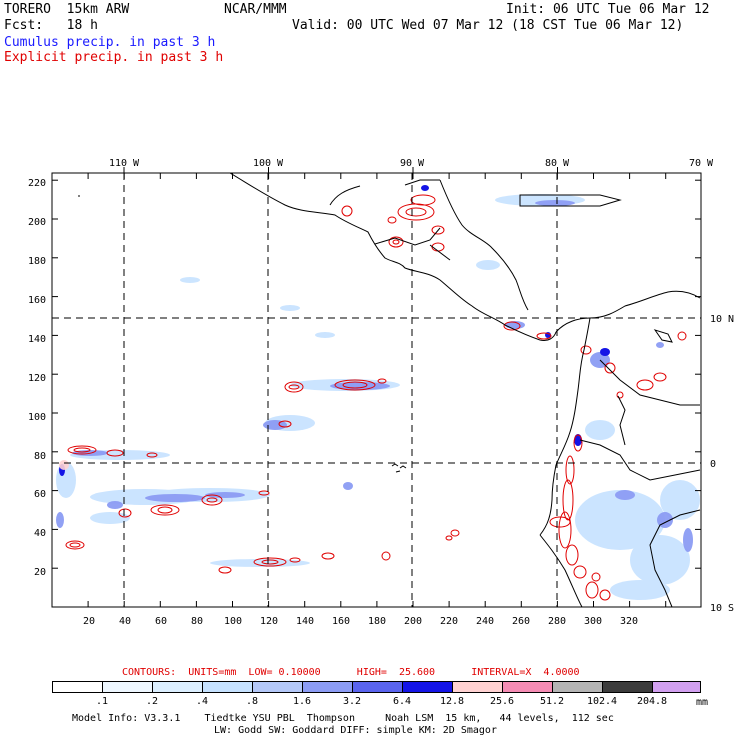 The width and height of the screenshot is (740, 740). I want to click on legend-label: 25.6, so click(502, 701).